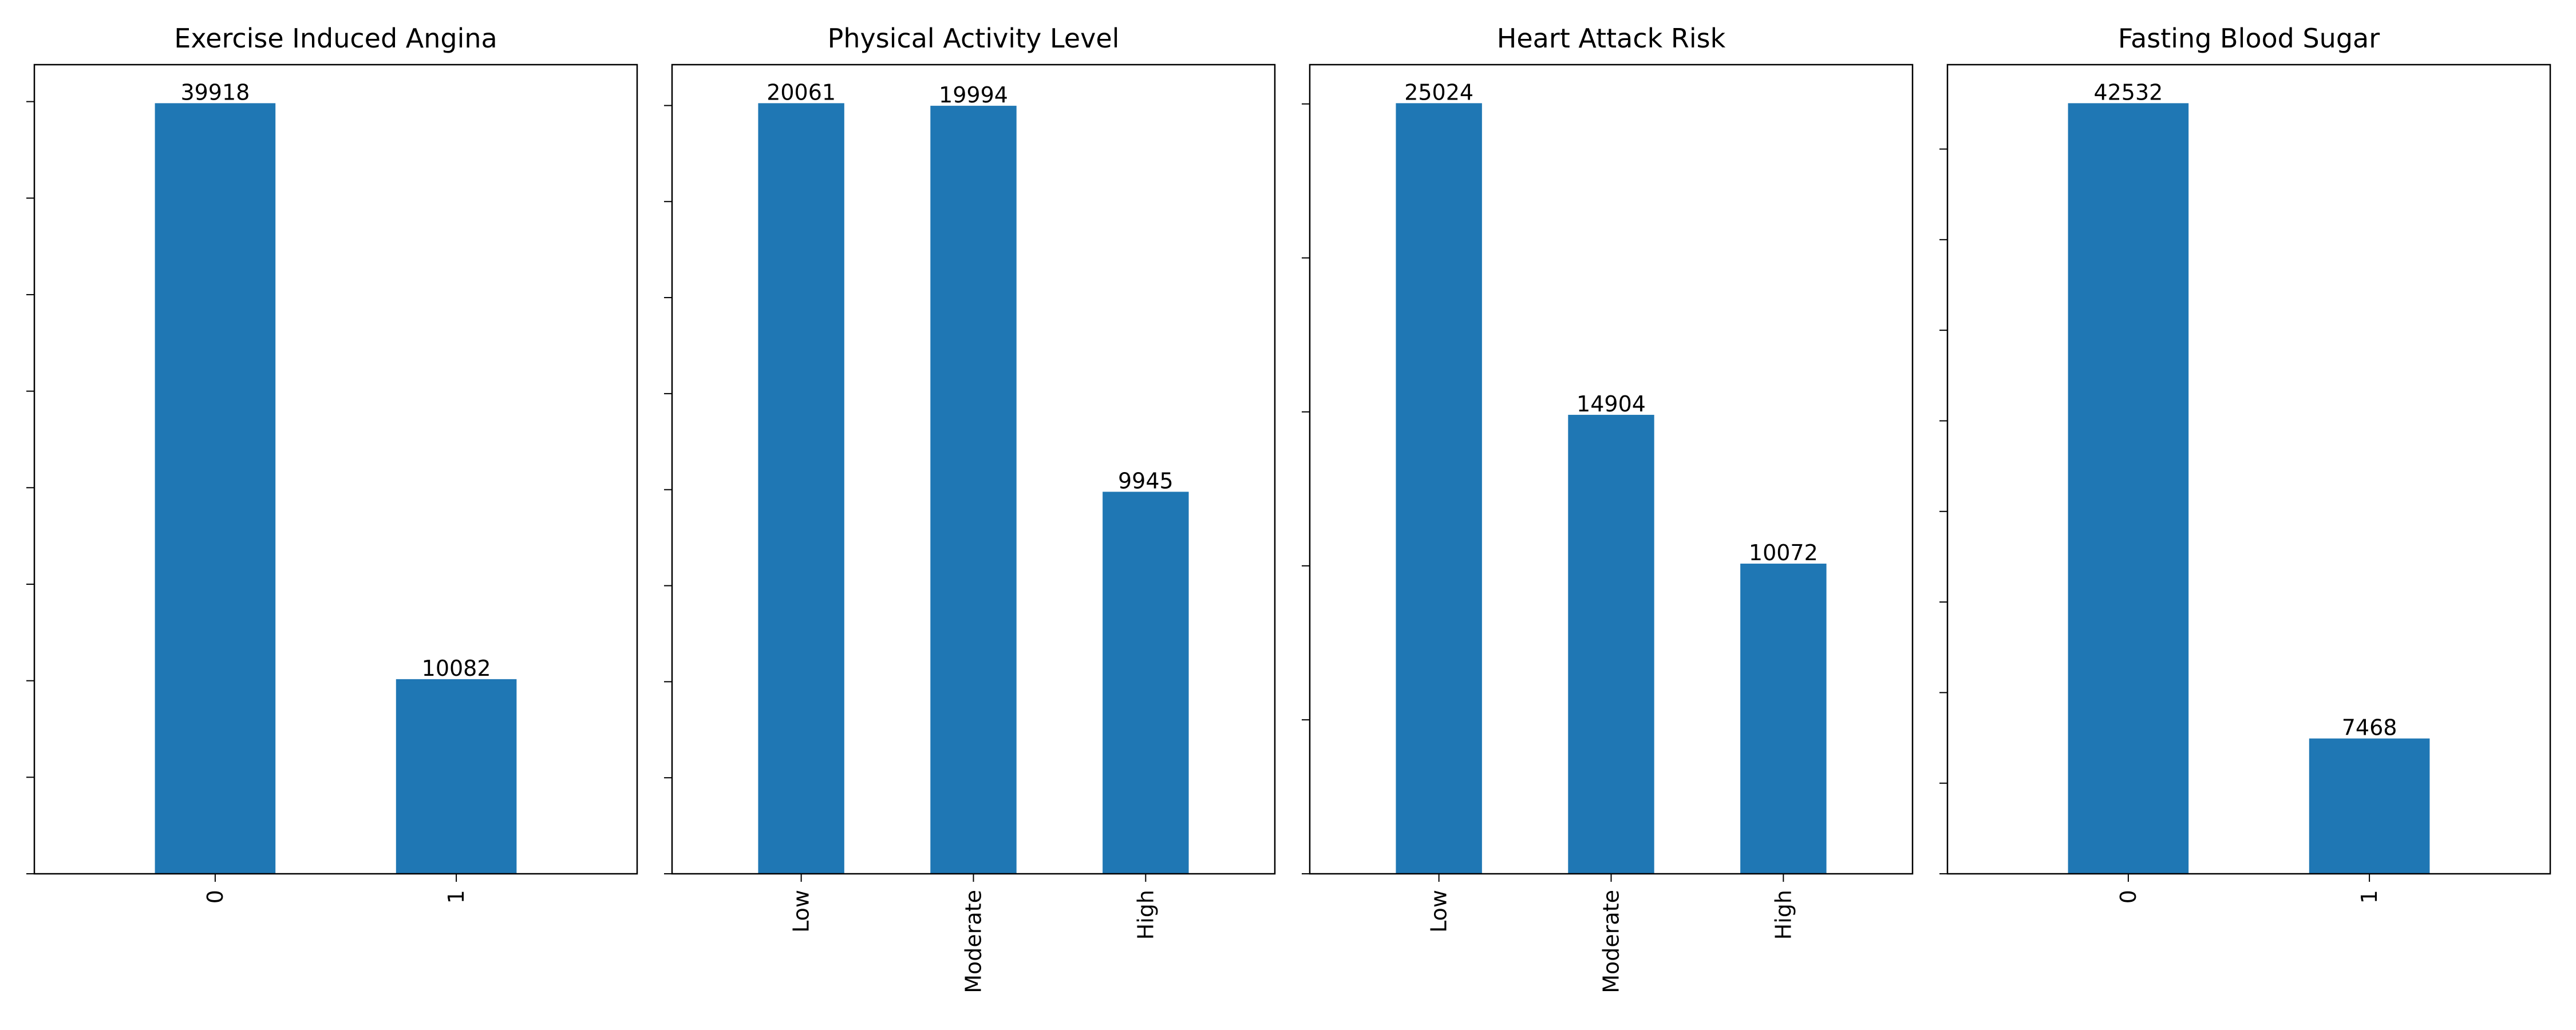 The height and width of the screenshot is (1030, 2576). I want to click on bar-value-label: 9945, so click(1146, 480).